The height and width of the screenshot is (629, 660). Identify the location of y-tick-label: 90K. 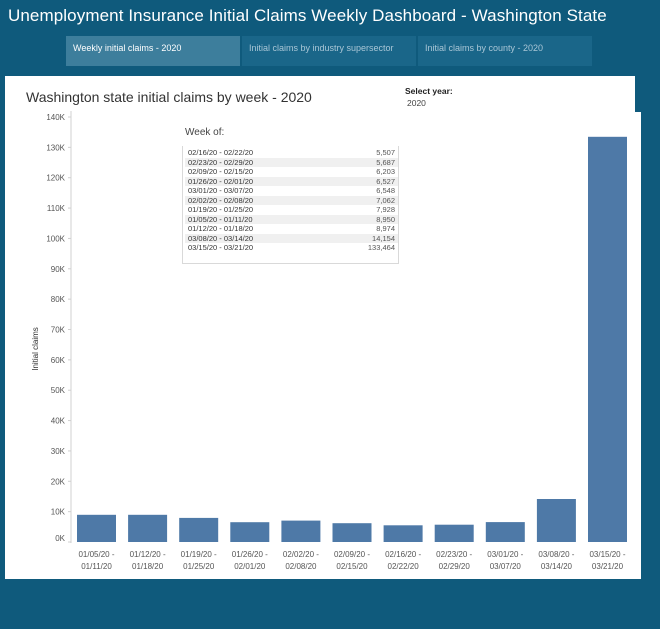
(58, 269).